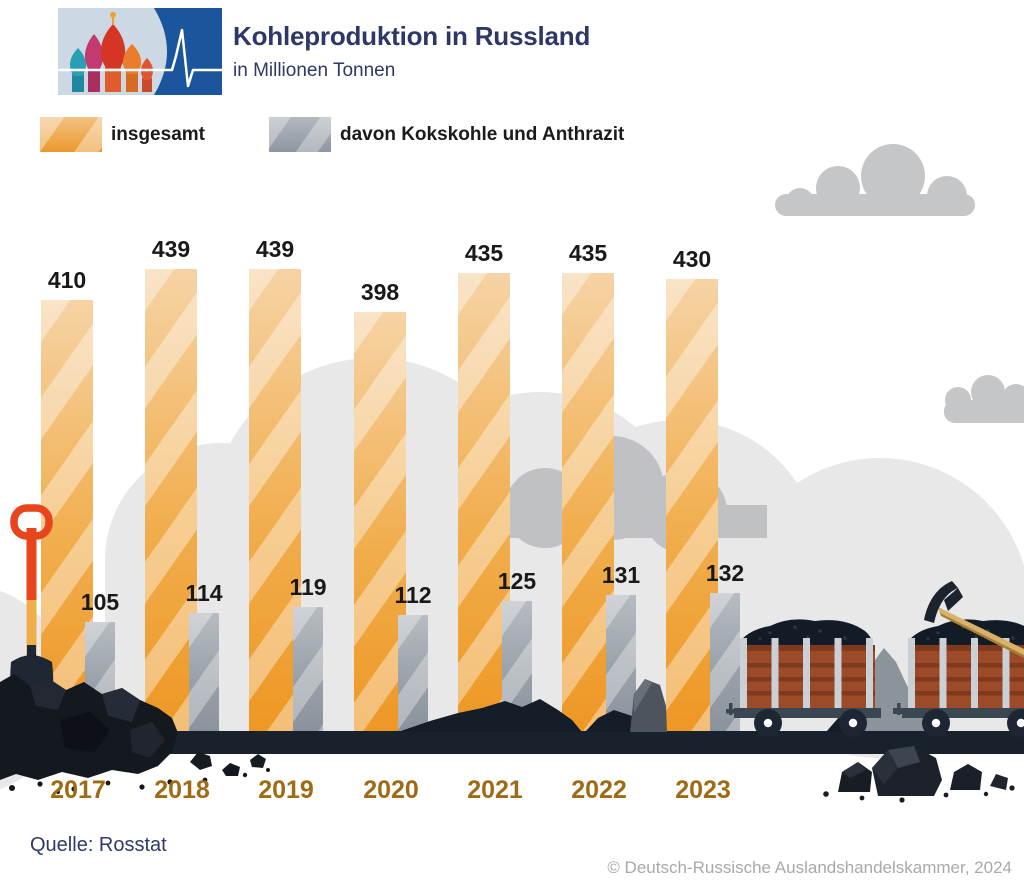  What do you see at coordinates (78, 790) in the screenshot?
I see `year-label: 2017` at bounding box center [78, 790].